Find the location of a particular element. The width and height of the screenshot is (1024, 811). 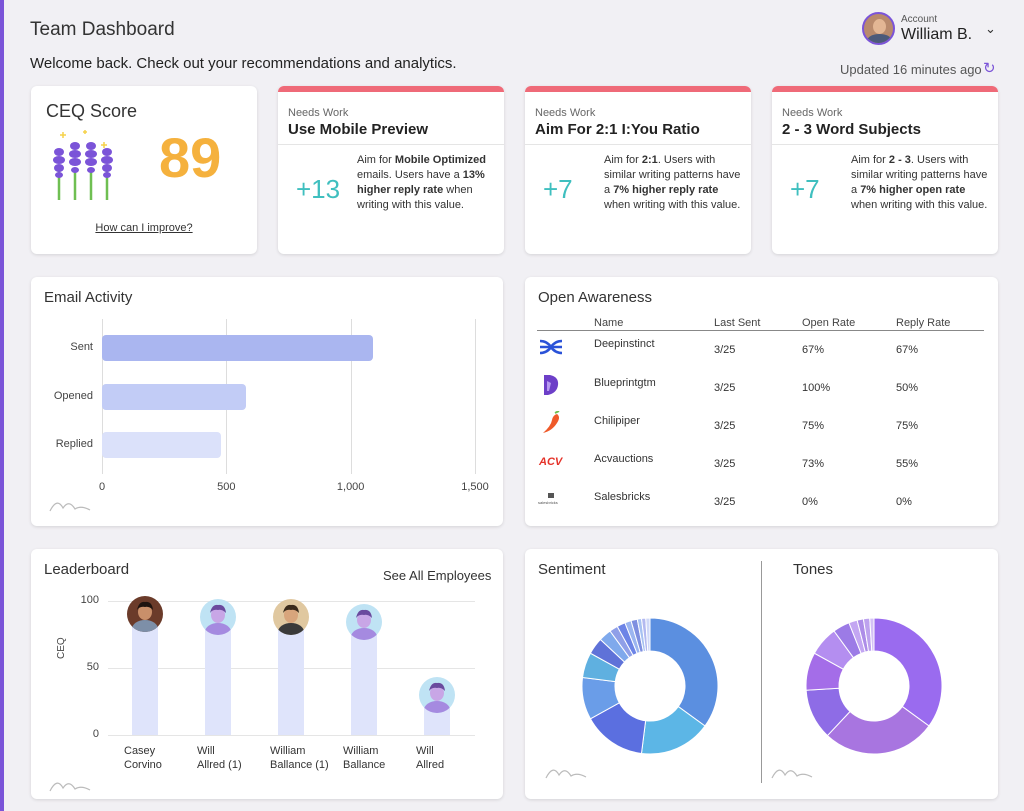

divider is located at coordinates (391, 144).